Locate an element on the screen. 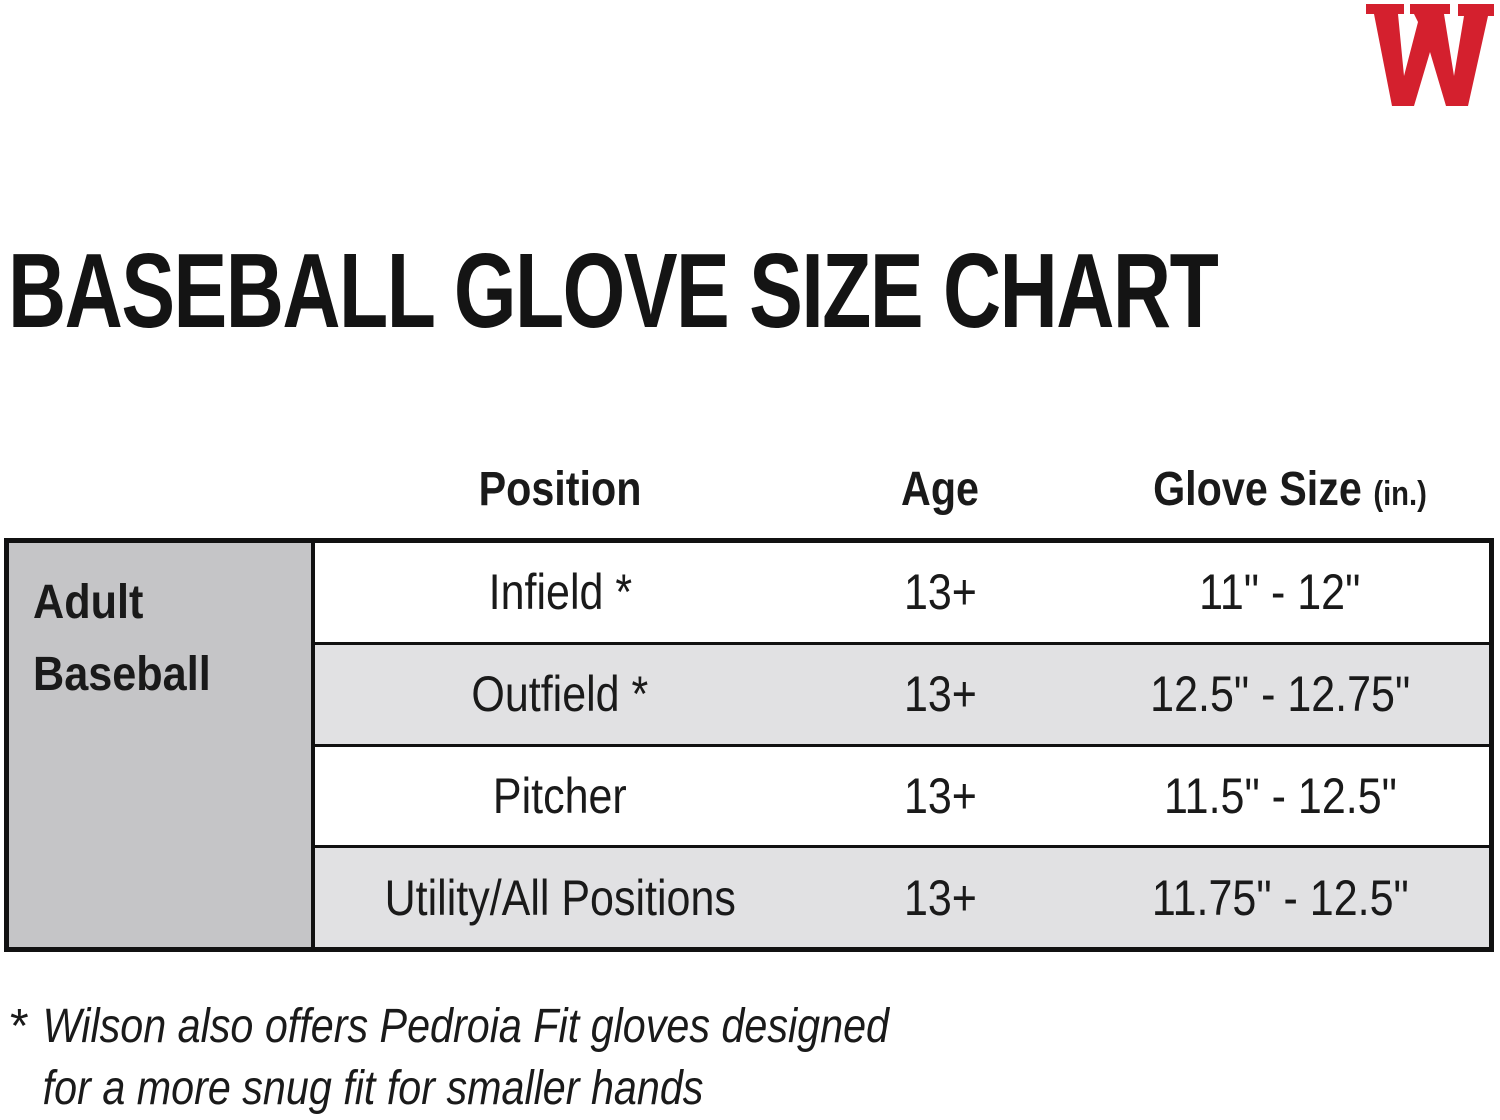 This screenshot has height=1120, width=1500. table-row: Infield * 13+ 11" - 12" is located at coordinates (902, 592).